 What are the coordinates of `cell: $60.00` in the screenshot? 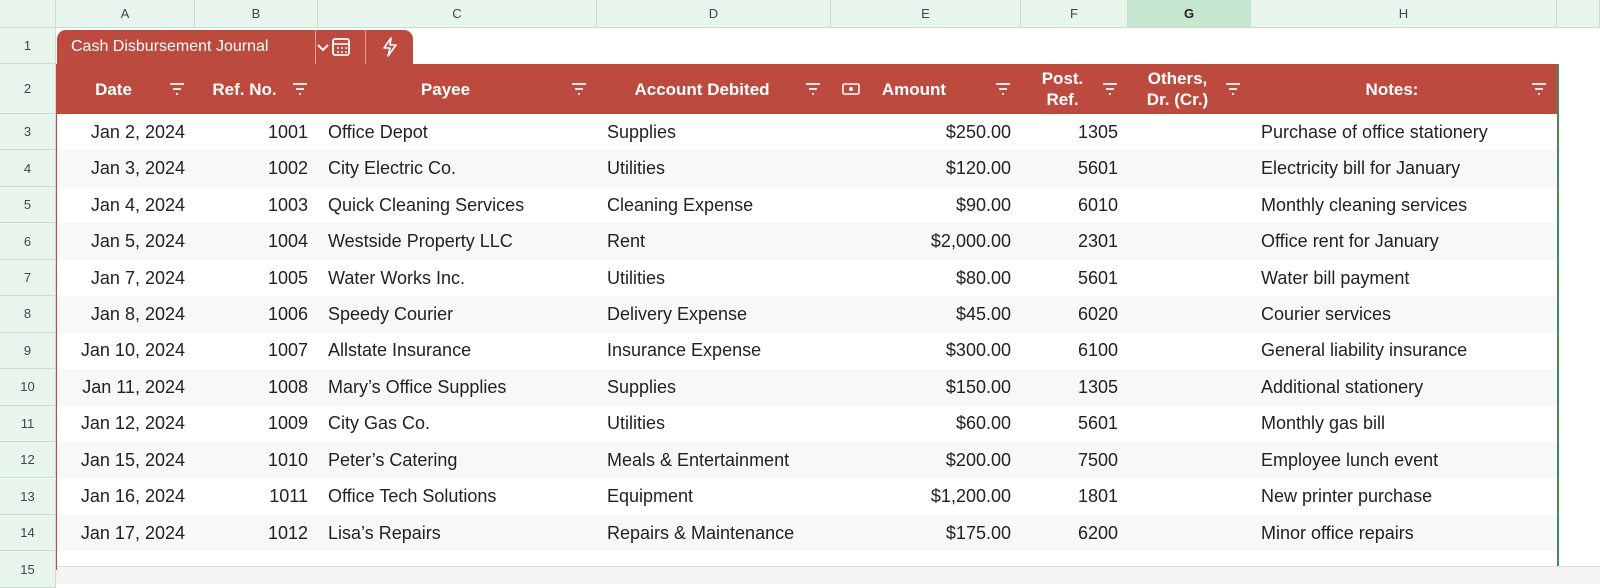 It's located at (983, 423).